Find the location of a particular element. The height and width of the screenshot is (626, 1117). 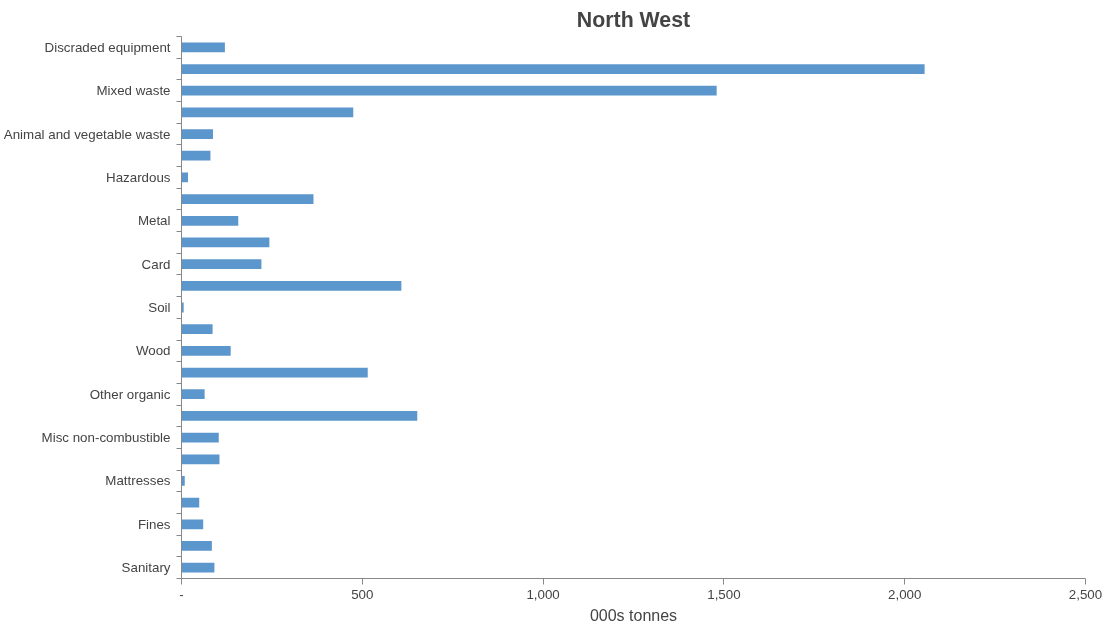

y-tick-label: Soil is located at coordinates (159, 307).